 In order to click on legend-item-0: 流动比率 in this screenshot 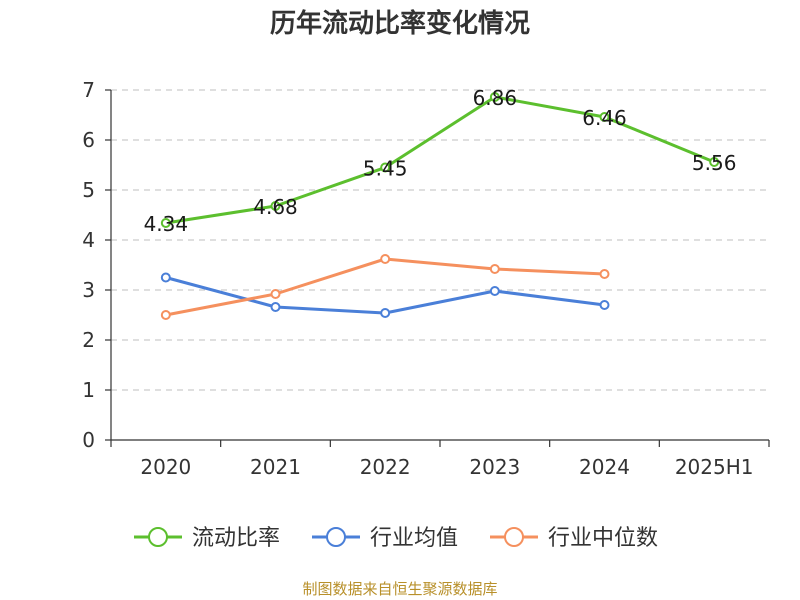, I will do `click(207, 538)`.